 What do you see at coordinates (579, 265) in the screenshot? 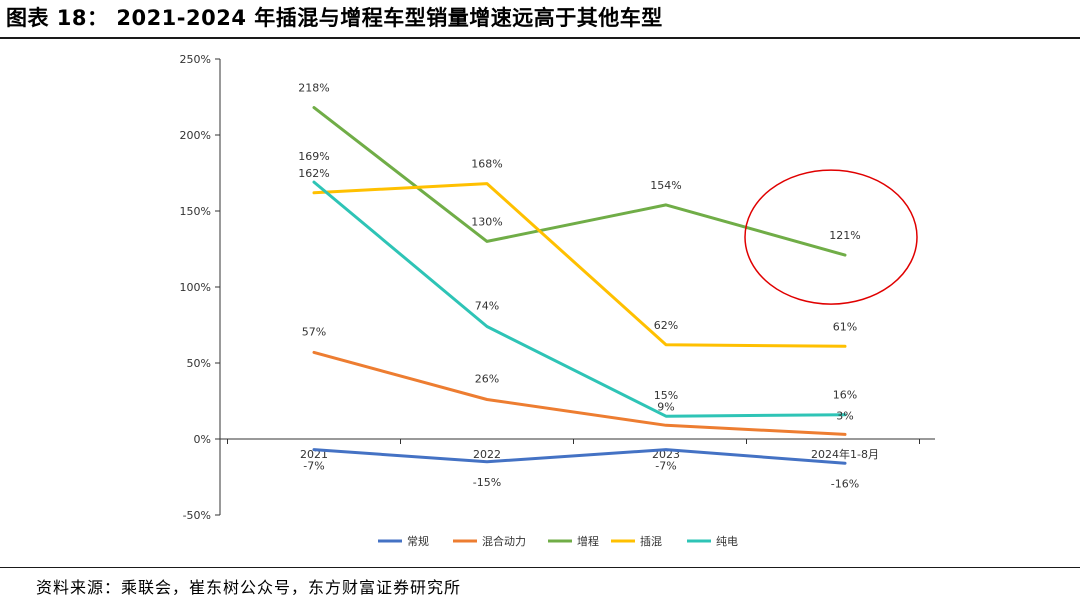
I see `series-line-插混` at bounding box center [579, 265].